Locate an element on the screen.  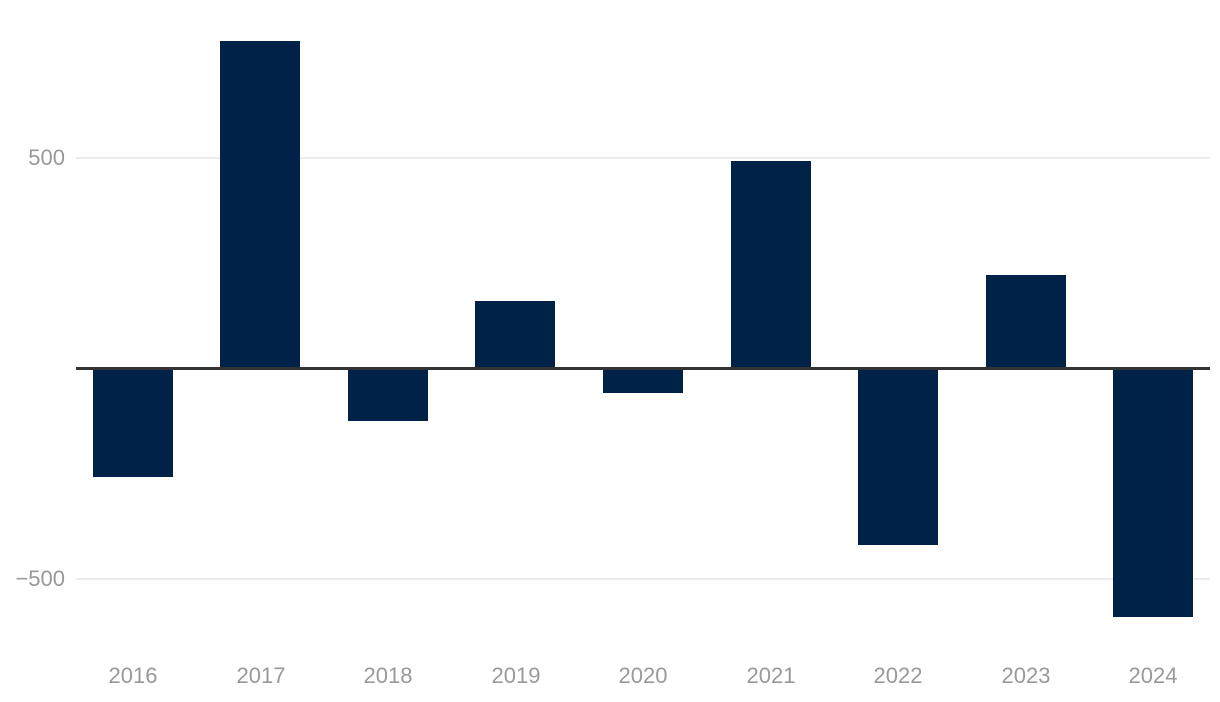
x-tick-label-2023: 2023 is located at coordinates (1026, 675).